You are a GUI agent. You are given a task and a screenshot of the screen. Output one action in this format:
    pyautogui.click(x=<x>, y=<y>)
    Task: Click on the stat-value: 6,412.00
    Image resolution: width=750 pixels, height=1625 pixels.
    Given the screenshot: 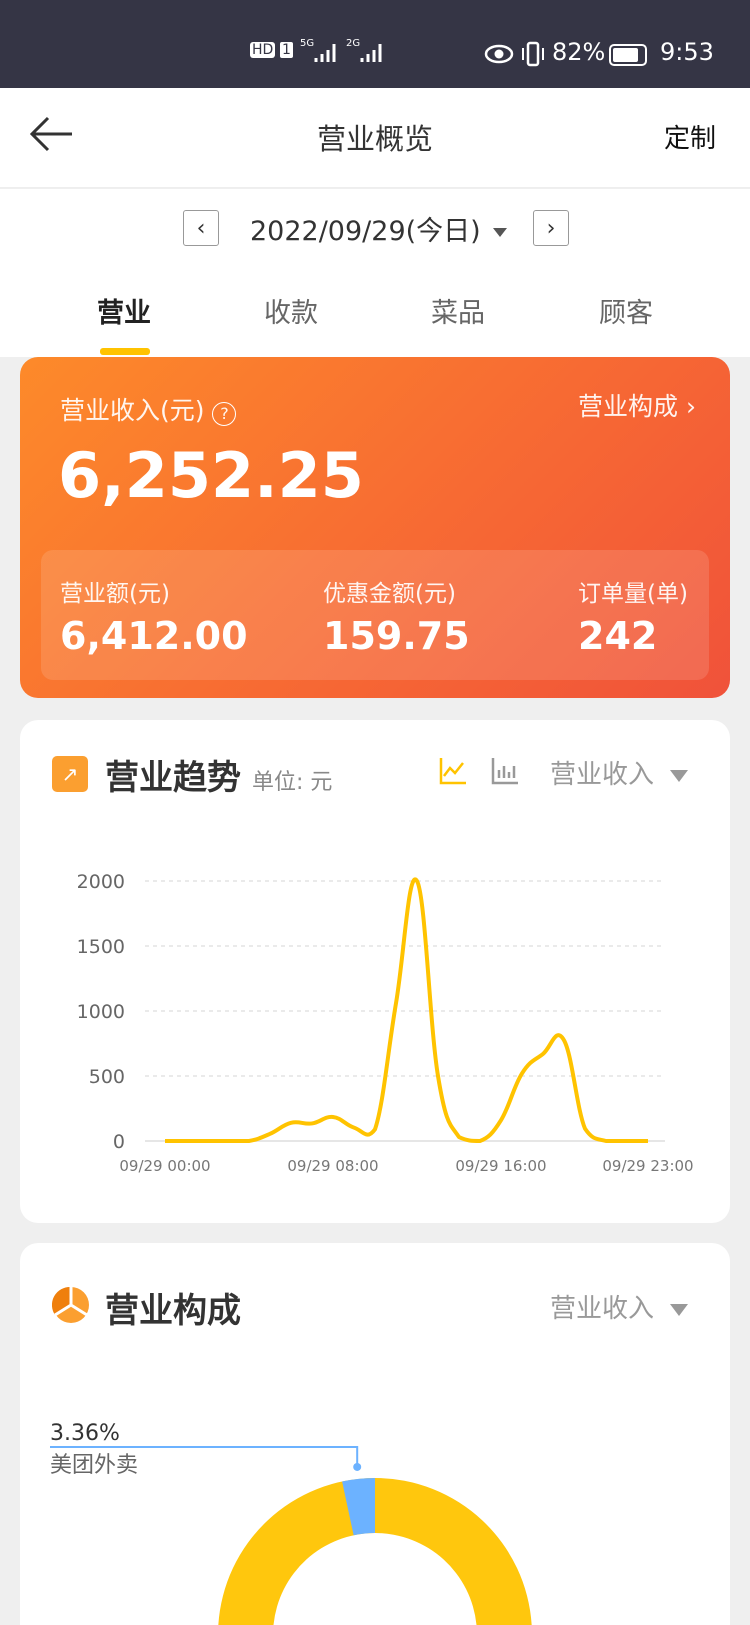 What is the action you would take?
    pyautogui.click(x=154, y=636)
    